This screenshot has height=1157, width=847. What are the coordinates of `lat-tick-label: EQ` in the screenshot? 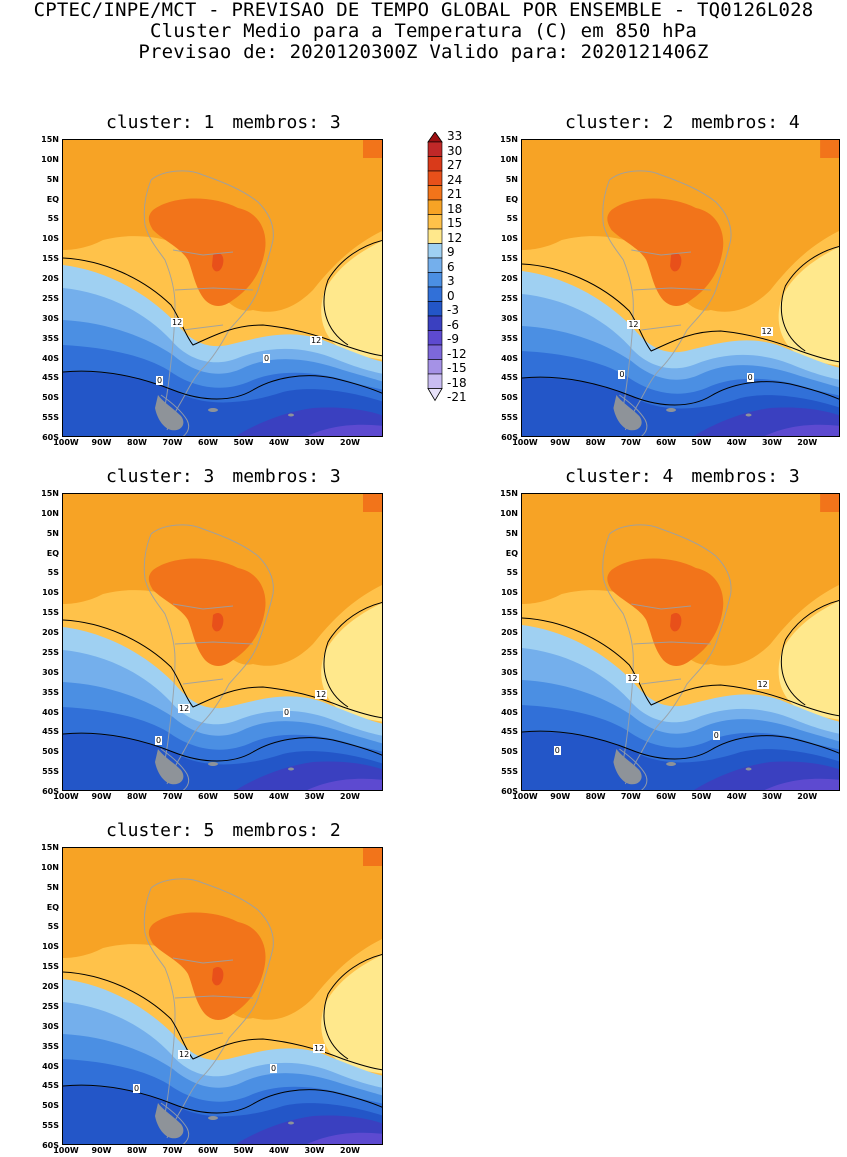 It's located at (511, 199).